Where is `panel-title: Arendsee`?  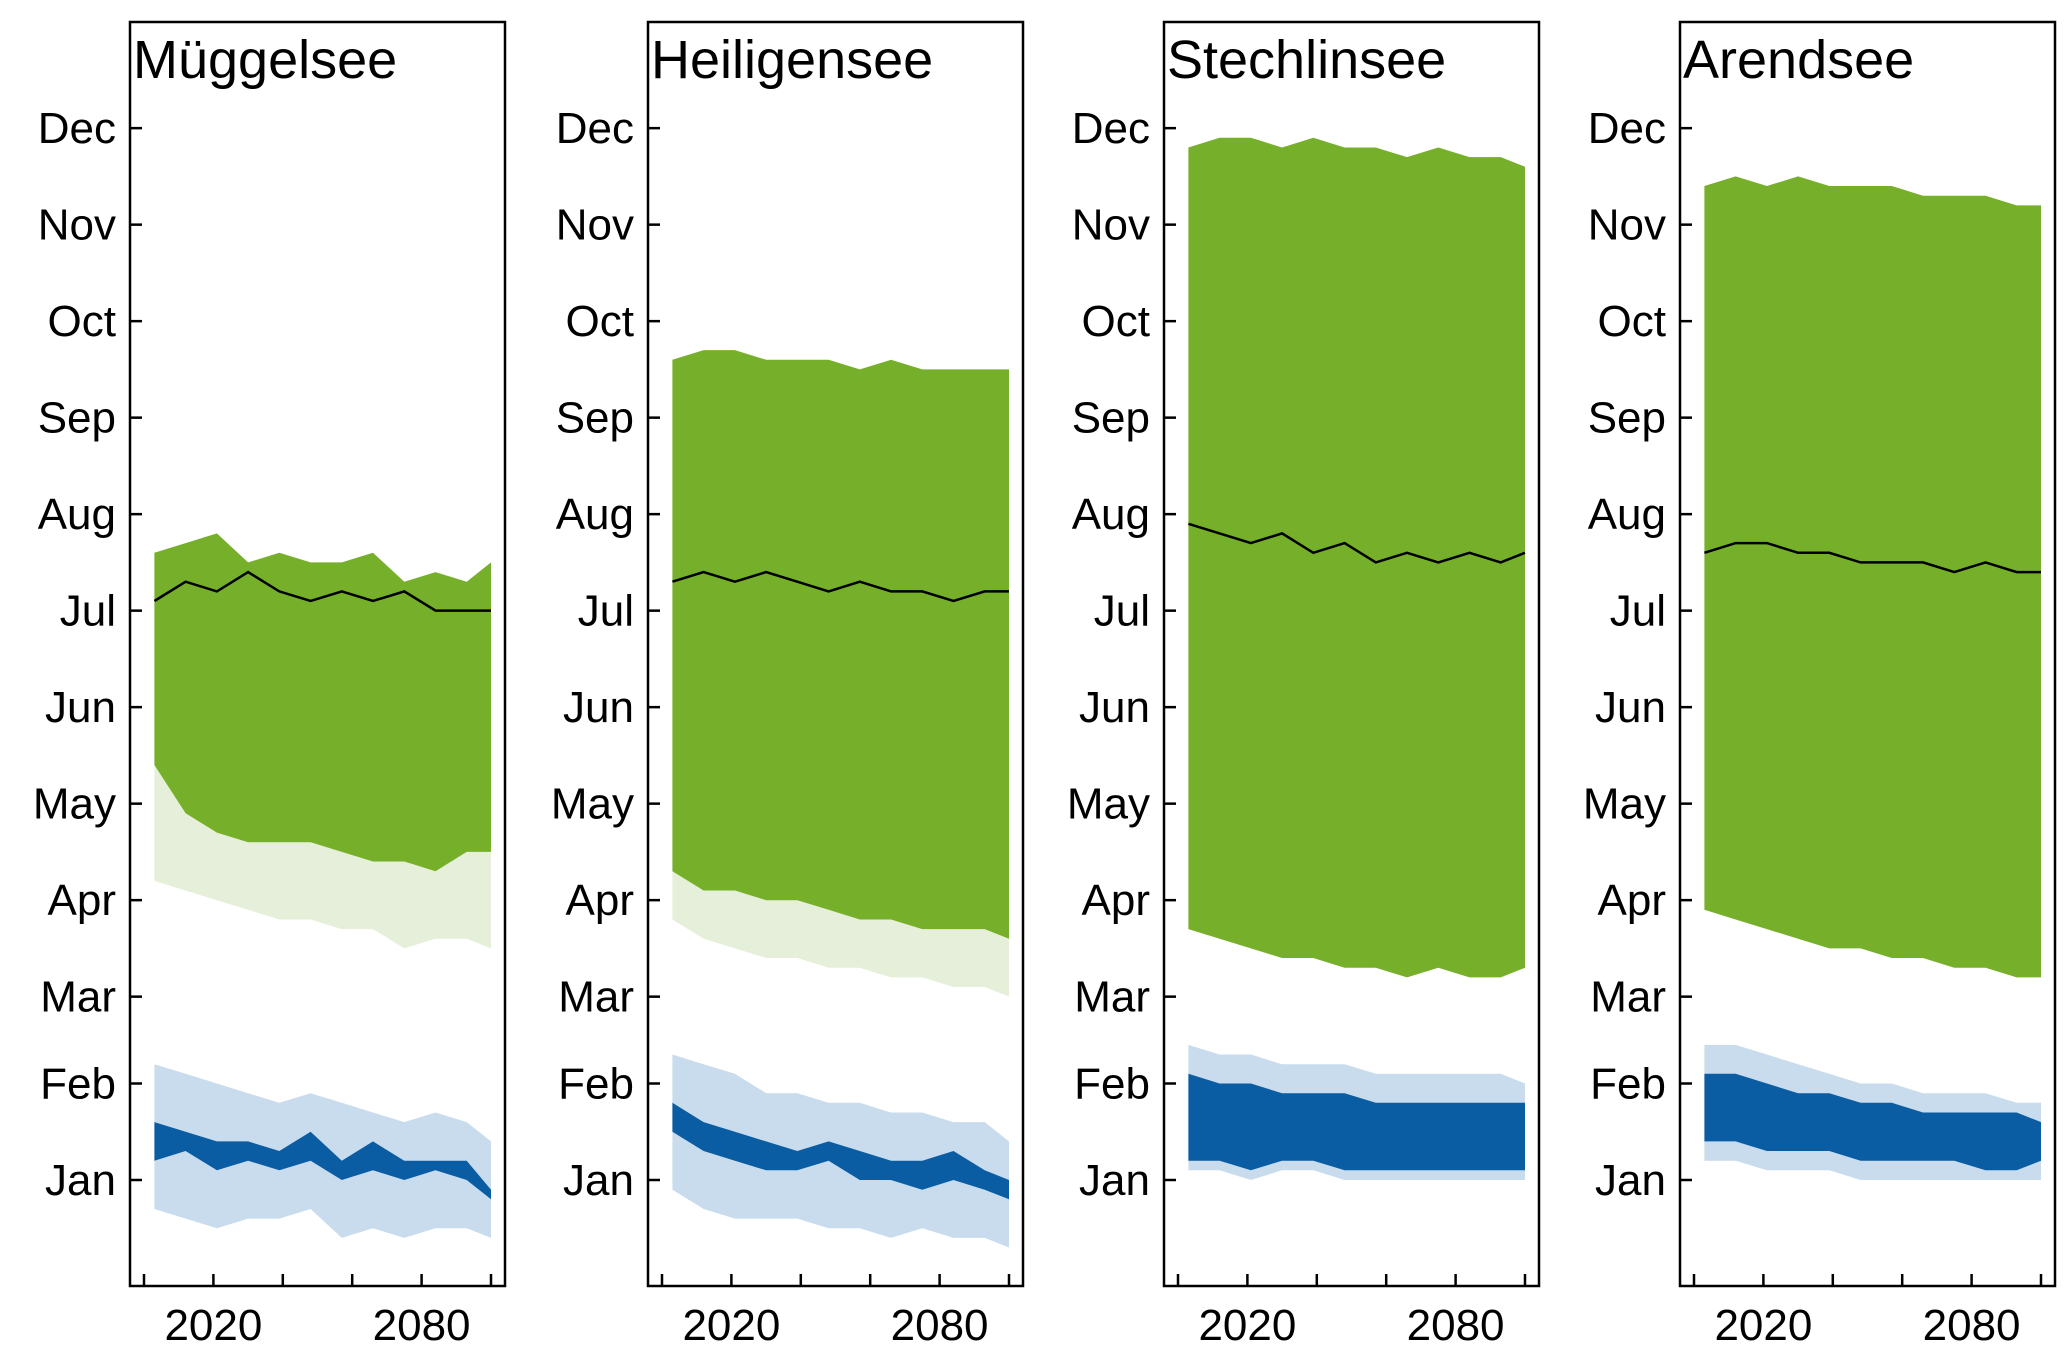
panel-title: Arendsee is located at coordinates (1798, 60).